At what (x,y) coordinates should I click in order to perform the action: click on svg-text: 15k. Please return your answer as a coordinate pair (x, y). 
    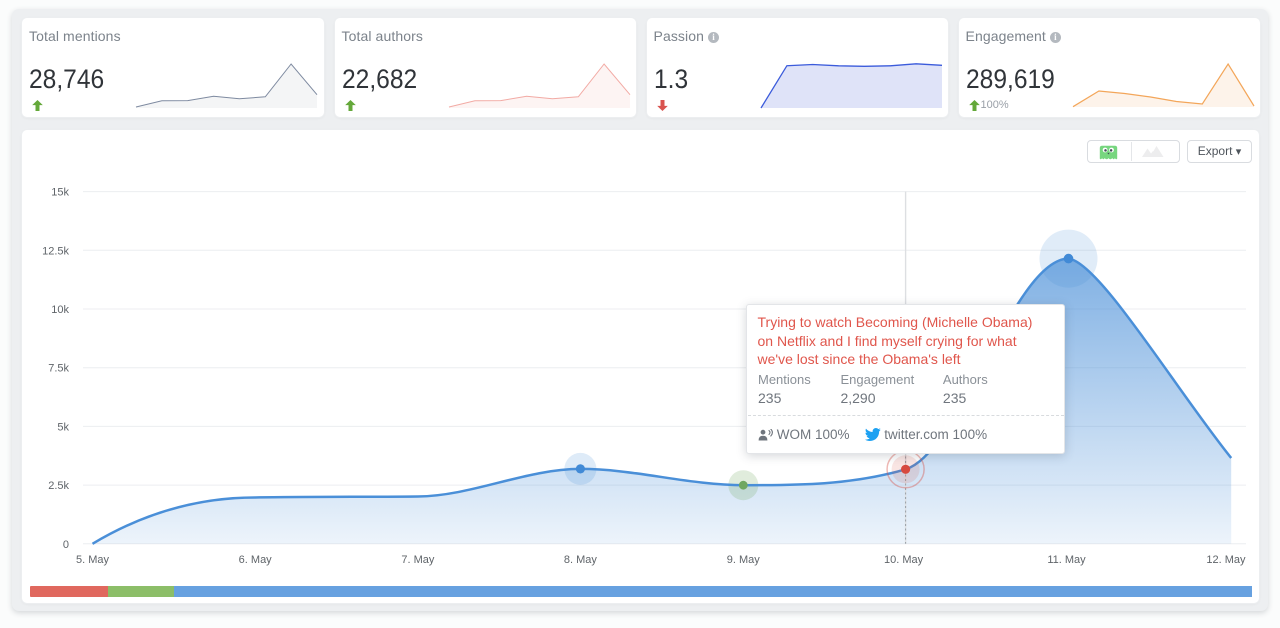
    Looking at the image, I should click on (60, 193).